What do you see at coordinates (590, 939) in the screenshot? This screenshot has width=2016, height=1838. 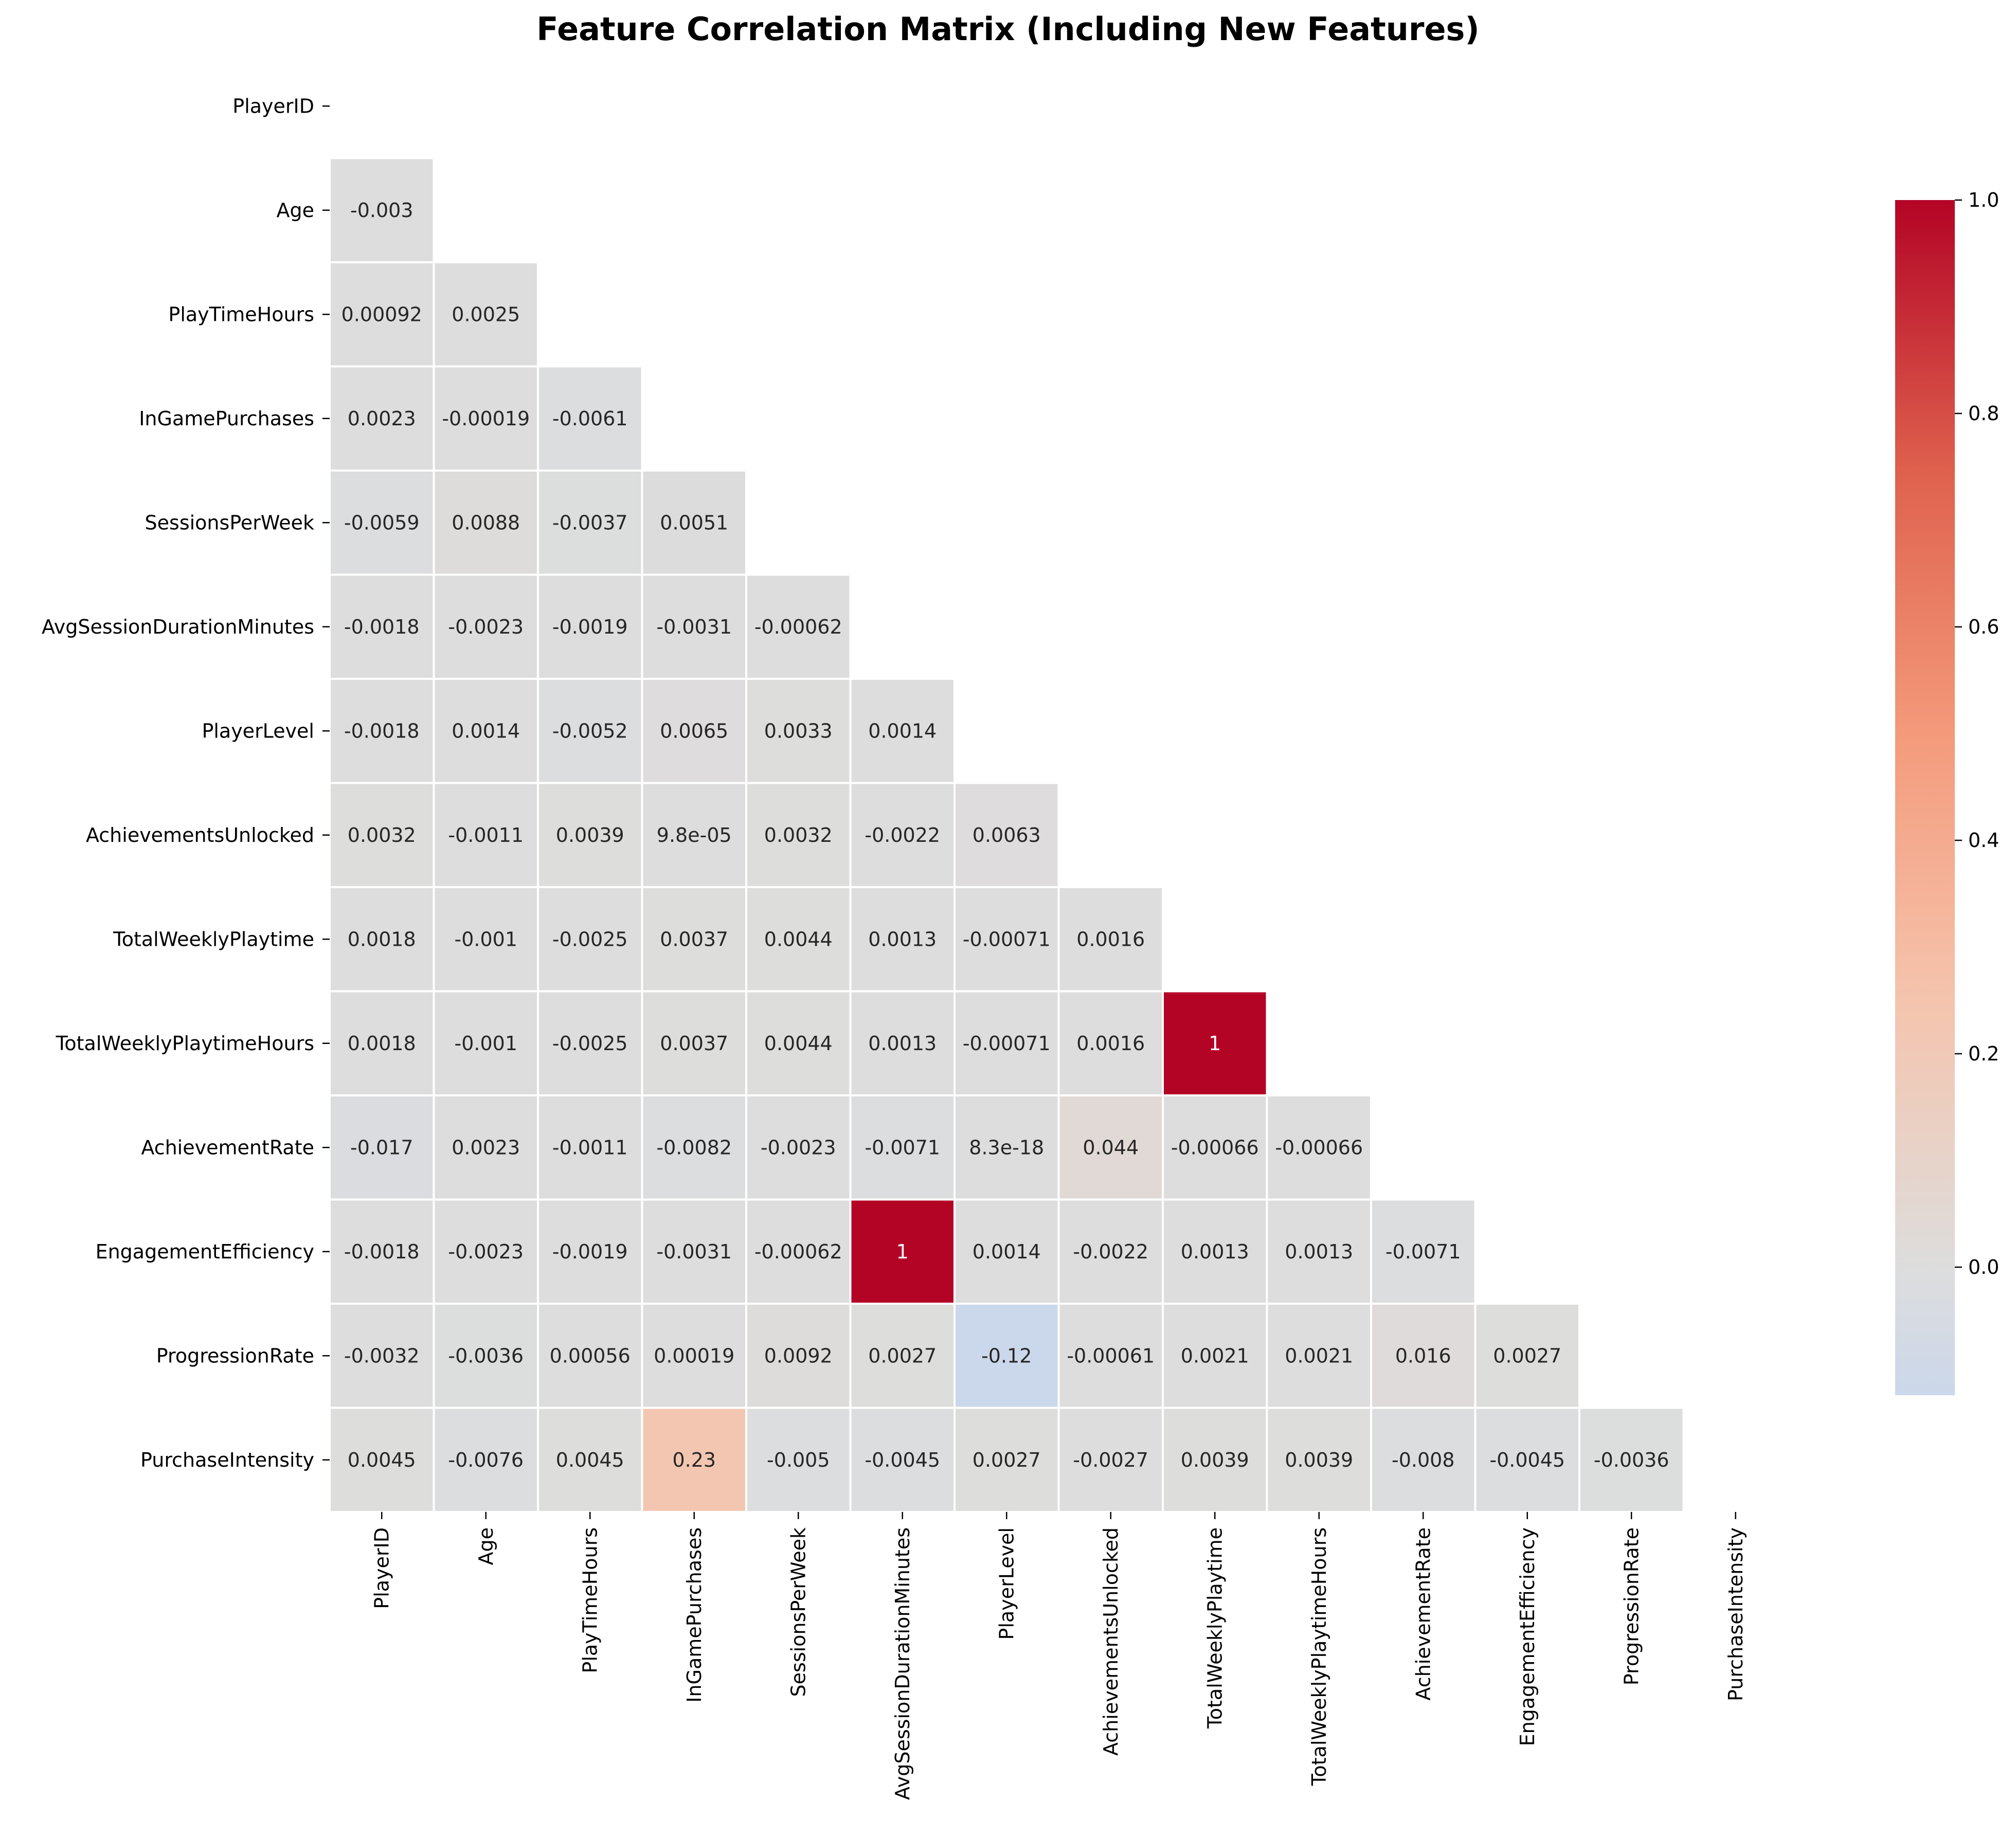 I see `cell-value-label: -0.0025` at bounding box center [590, 939].